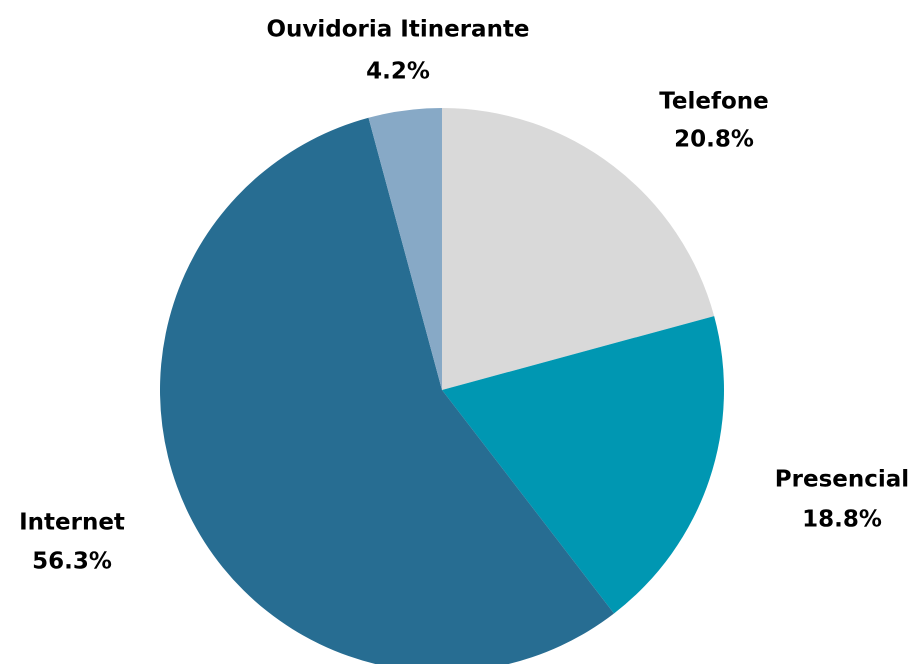 Image resolution: width=921 pixels, height=664 pixels. Describe the element at coordinates (842, 480) in the screenshot. I see `slice-label: Presencial` at that location.